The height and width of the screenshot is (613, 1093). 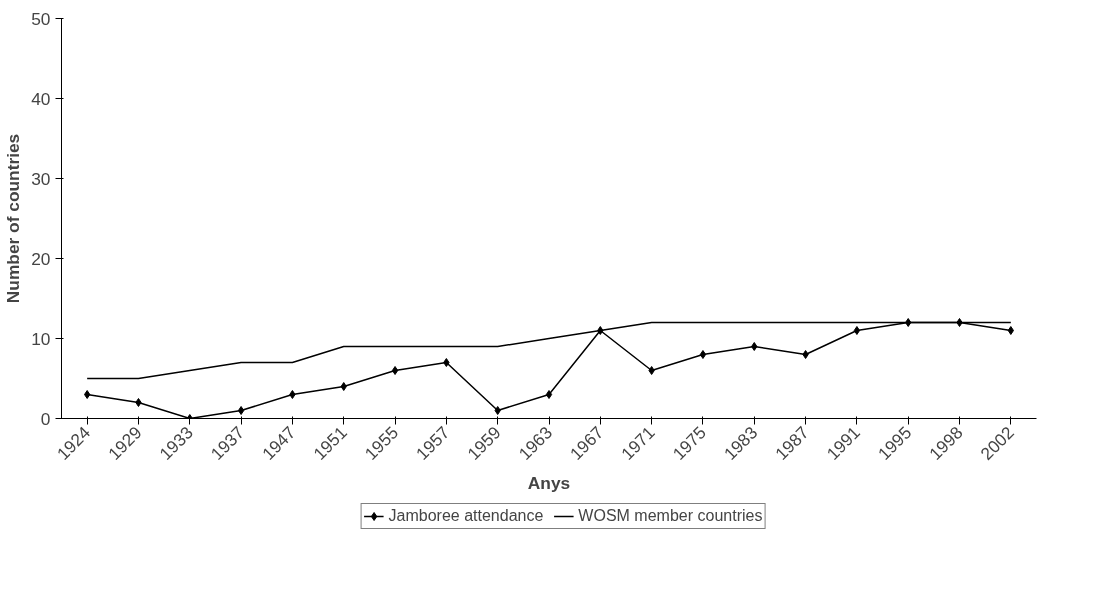 I want to click on y-tick-label: 0, so click(x=45, y=418).